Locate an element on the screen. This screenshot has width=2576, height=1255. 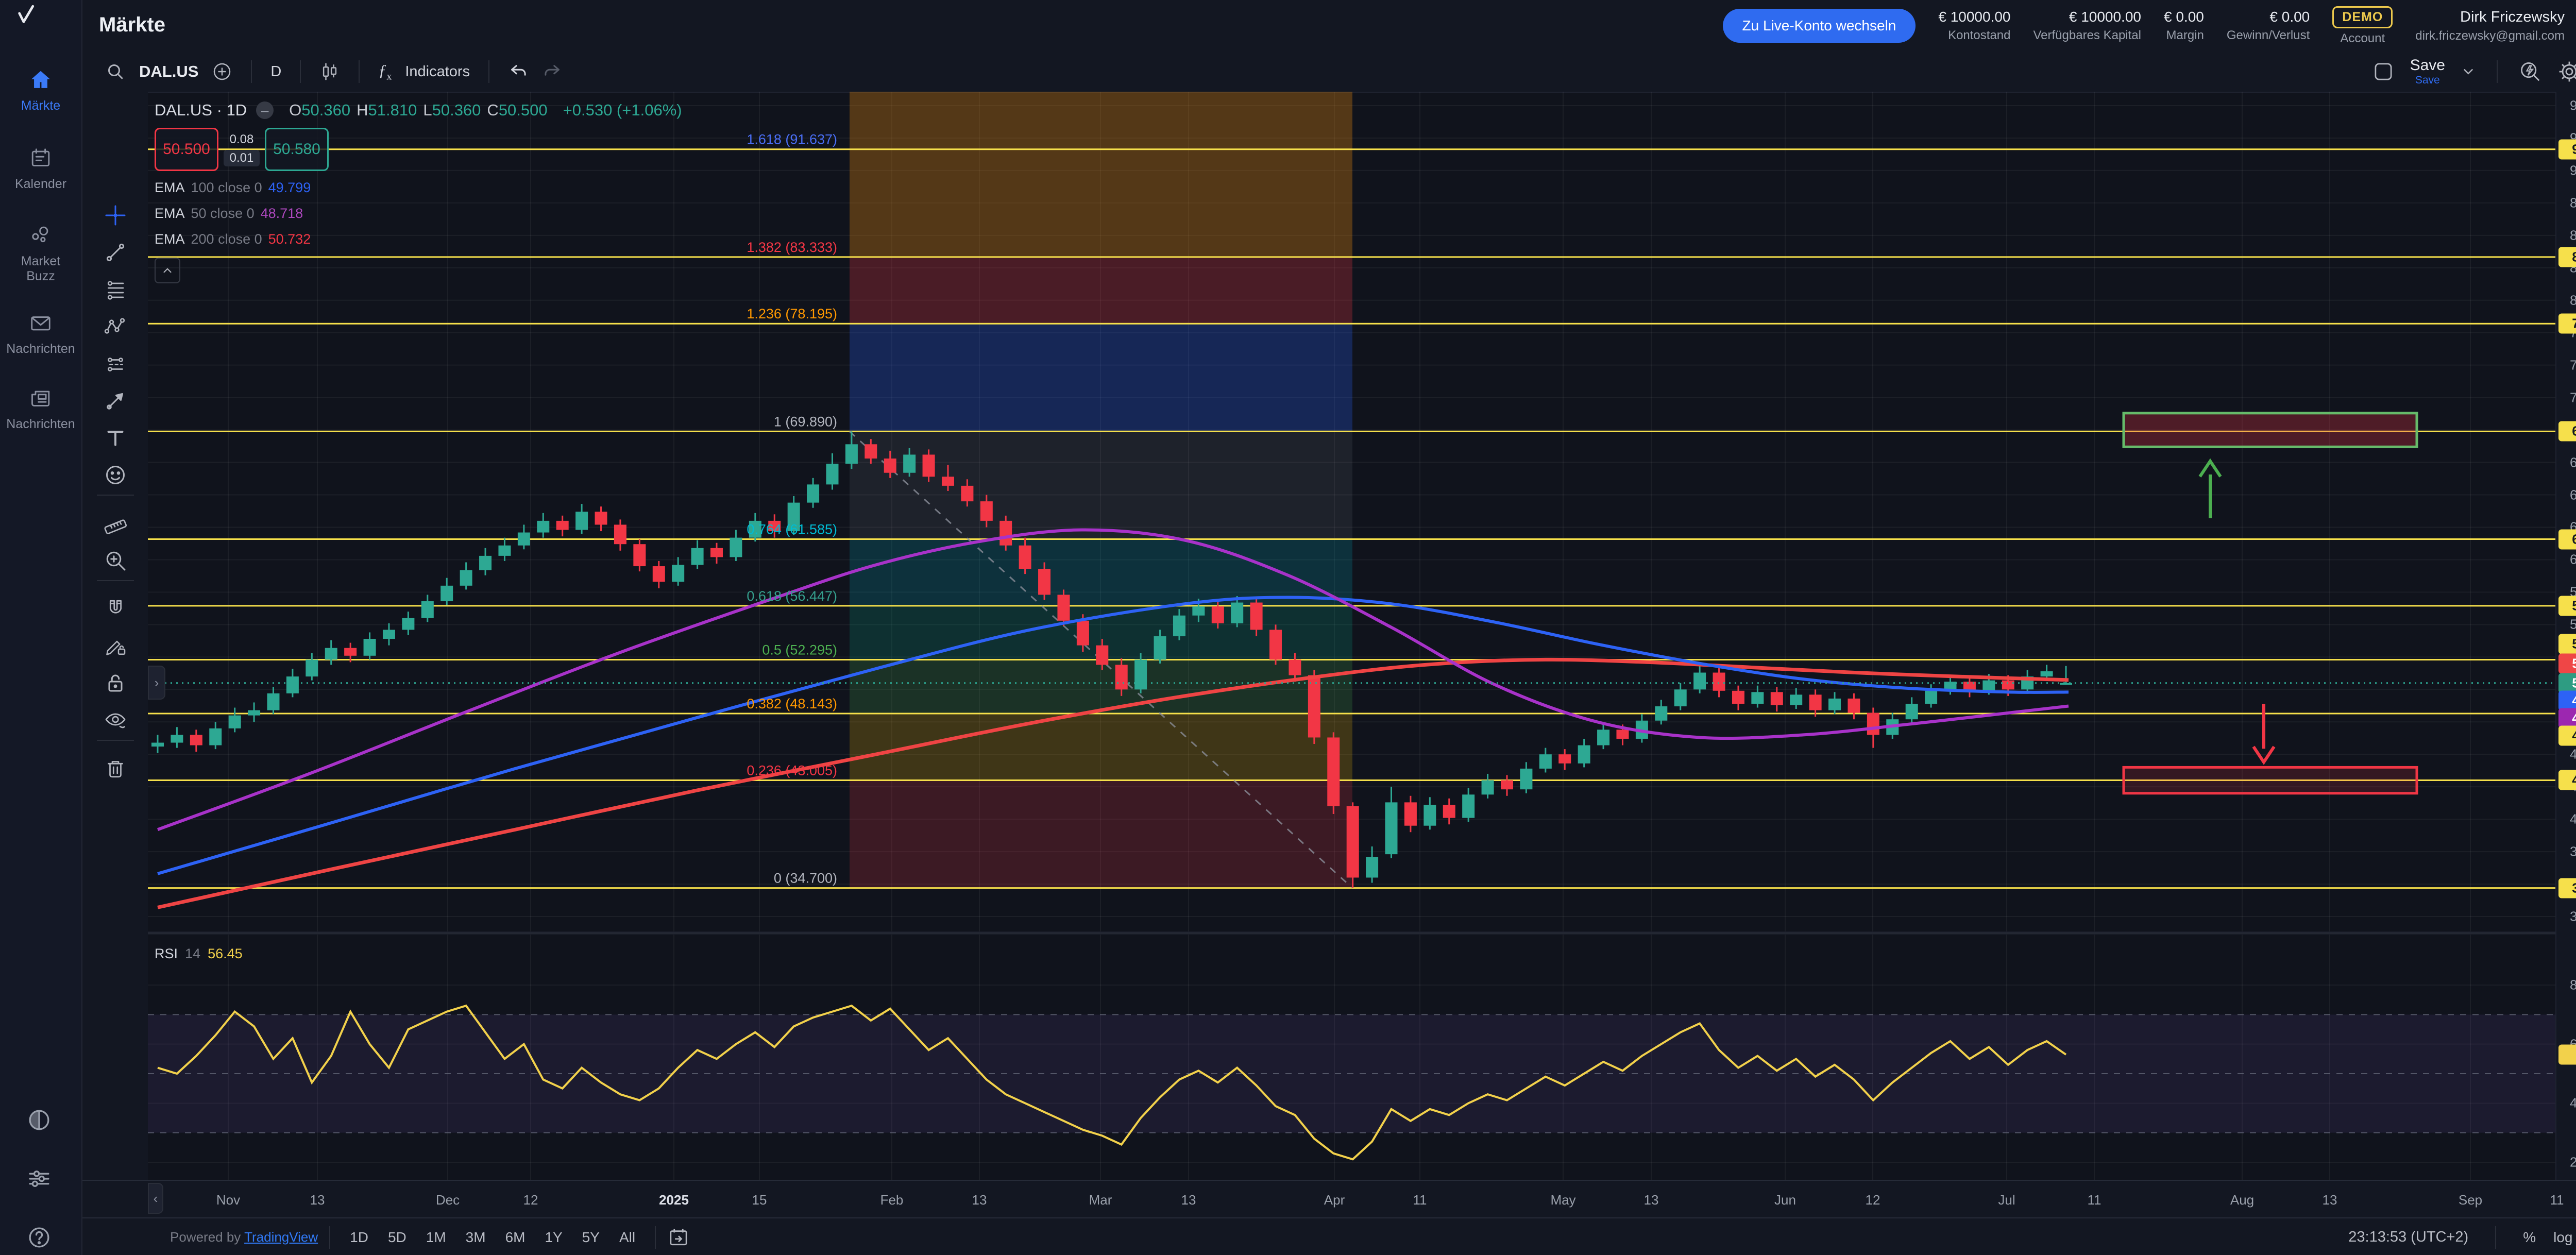
time-axis-label: 13 is located at coordinates (1188, 1200).